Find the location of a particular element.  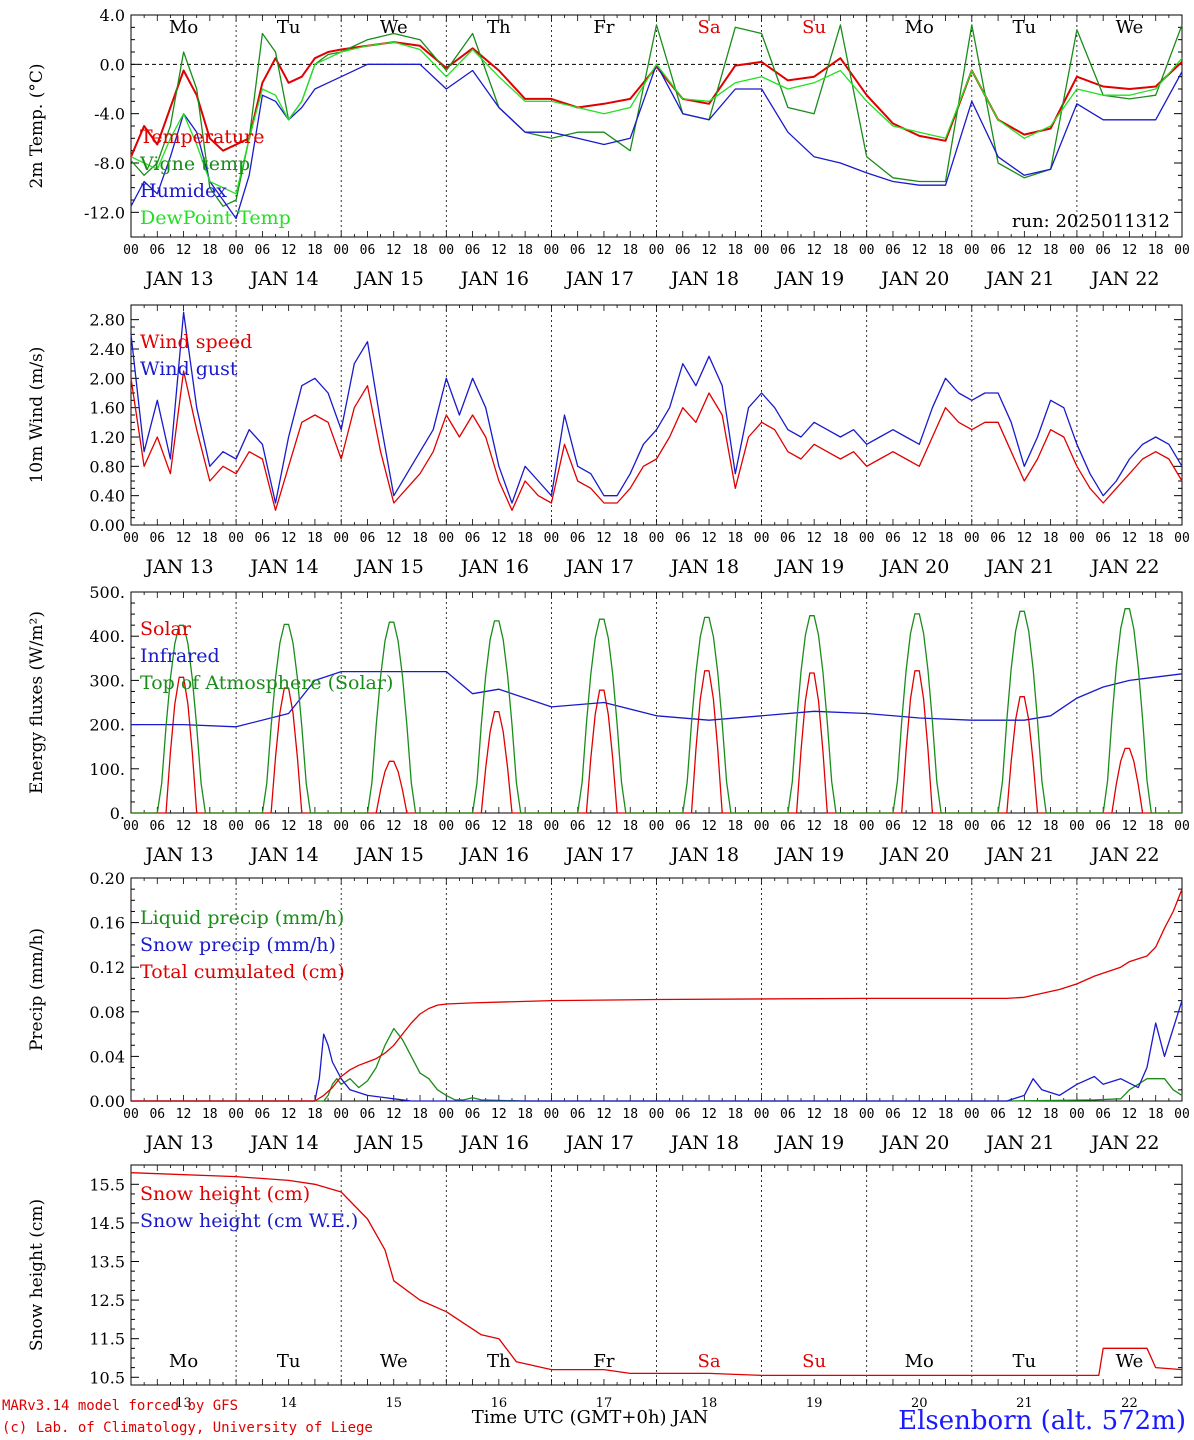

legend-entry: Temperature is located at coordinates (202, 137).